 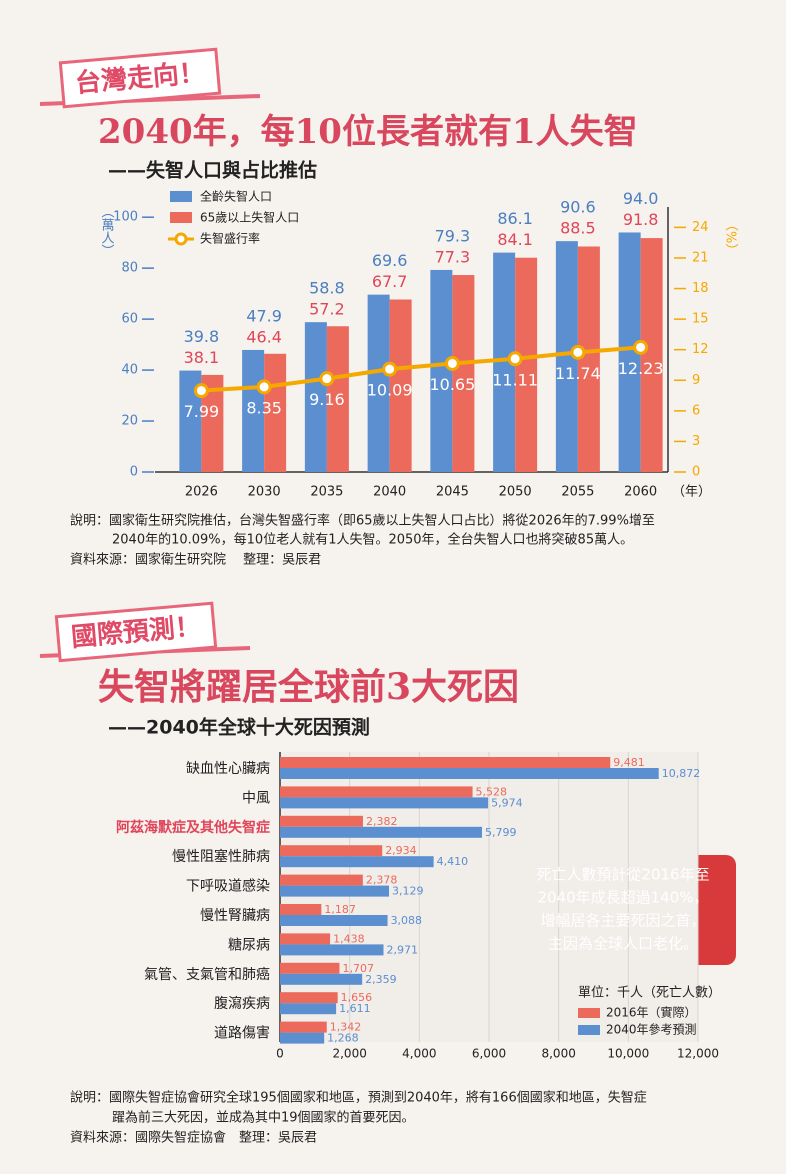 I want to click on legend-label: 2016年（實際）, so click(x=651, y=1012).